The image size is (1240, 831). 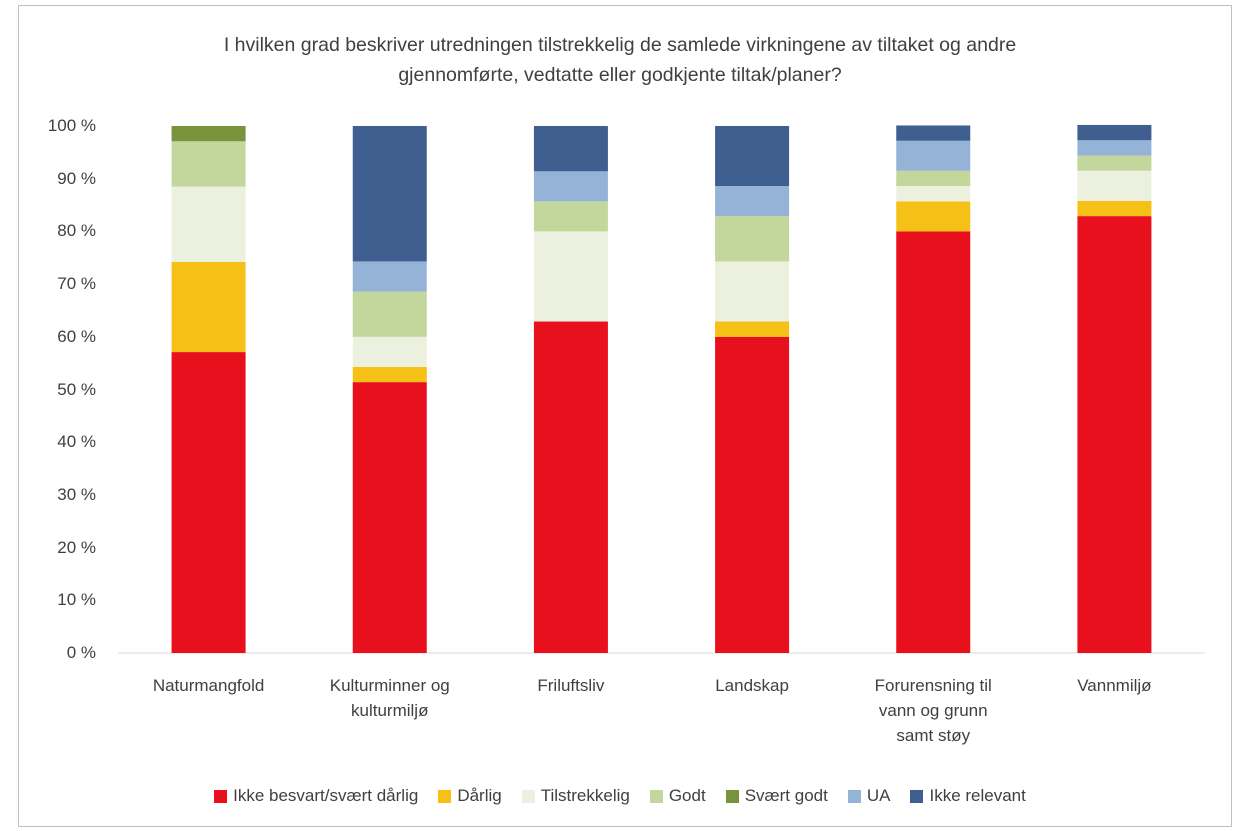 What do you see at coordinates (389, 698) in the screenshot?
I see `x-tick-label: Kulturminner og kulturmiljø` at bounding box center [389, 698].